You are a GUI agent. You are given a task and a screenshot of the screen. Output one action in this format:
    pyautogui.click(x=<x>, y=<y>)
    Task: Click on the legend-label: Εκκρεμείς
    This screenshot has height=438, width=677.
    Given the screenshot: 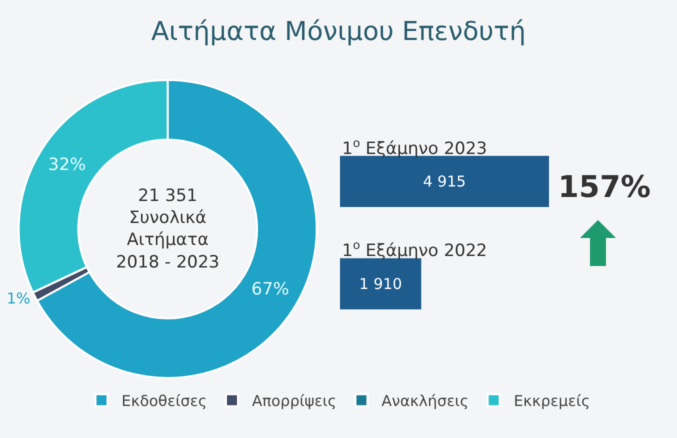 What is the action you would take?
    pyautogui.click(x=552, y=401)
    